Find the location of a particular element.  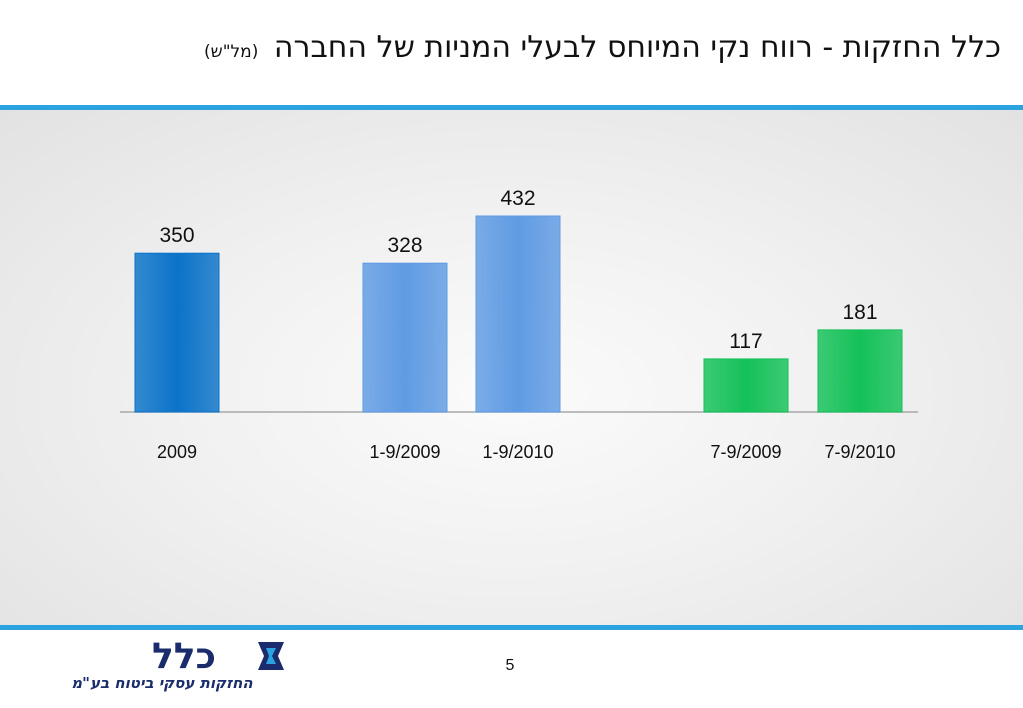

data-label: 117 is located at coordinates (745, 341).